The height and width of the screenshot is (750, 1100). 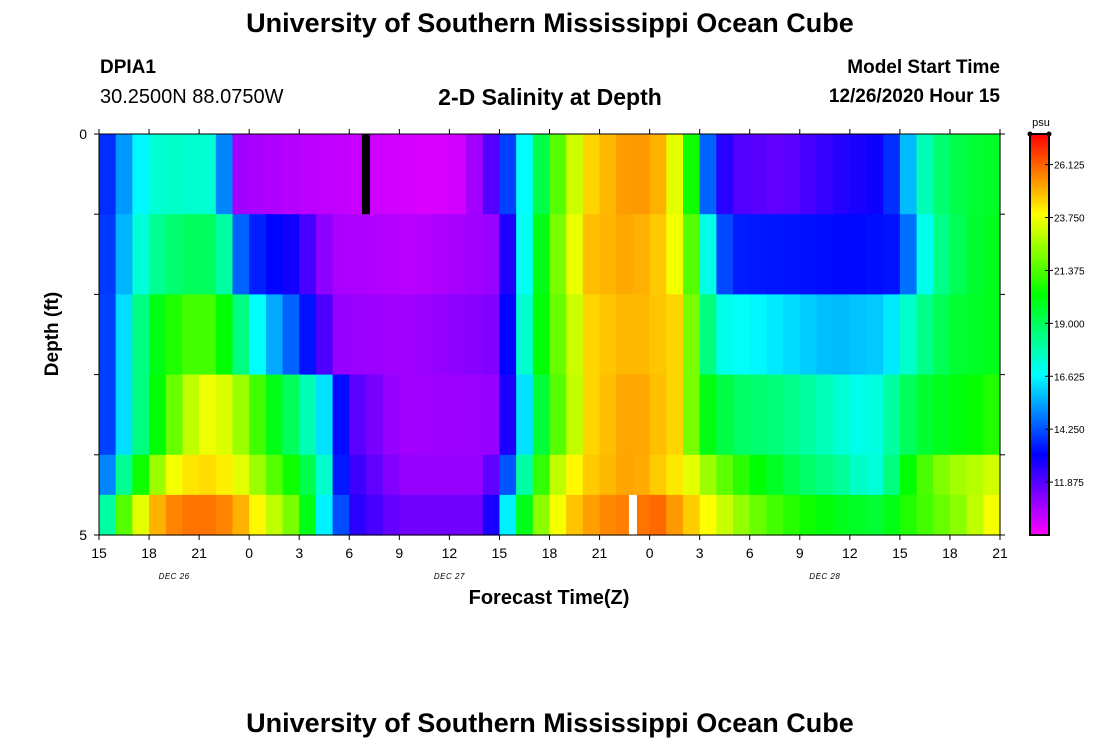 I want to click on date-label: DEC 27, so click(x=449, y=576).